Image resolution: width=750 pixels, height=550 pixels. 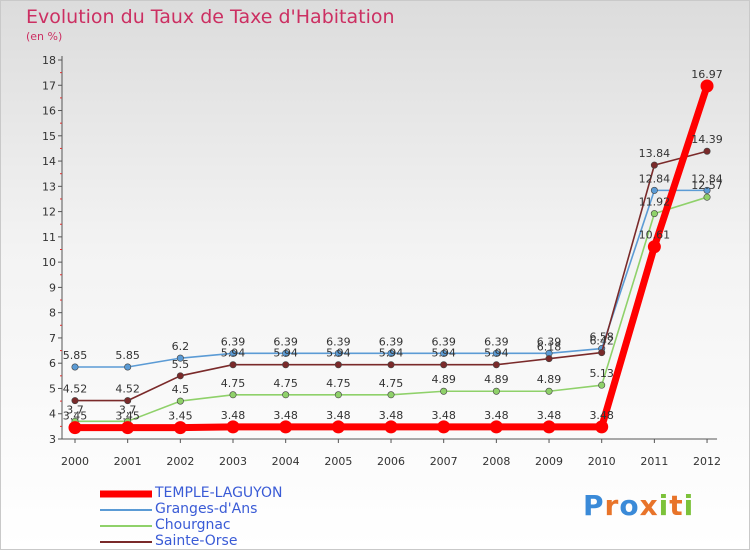 What do you see at coordinates (707, 74) in the screenshot?
I see `data-label: 16.97` at bounding box center [707, 74].